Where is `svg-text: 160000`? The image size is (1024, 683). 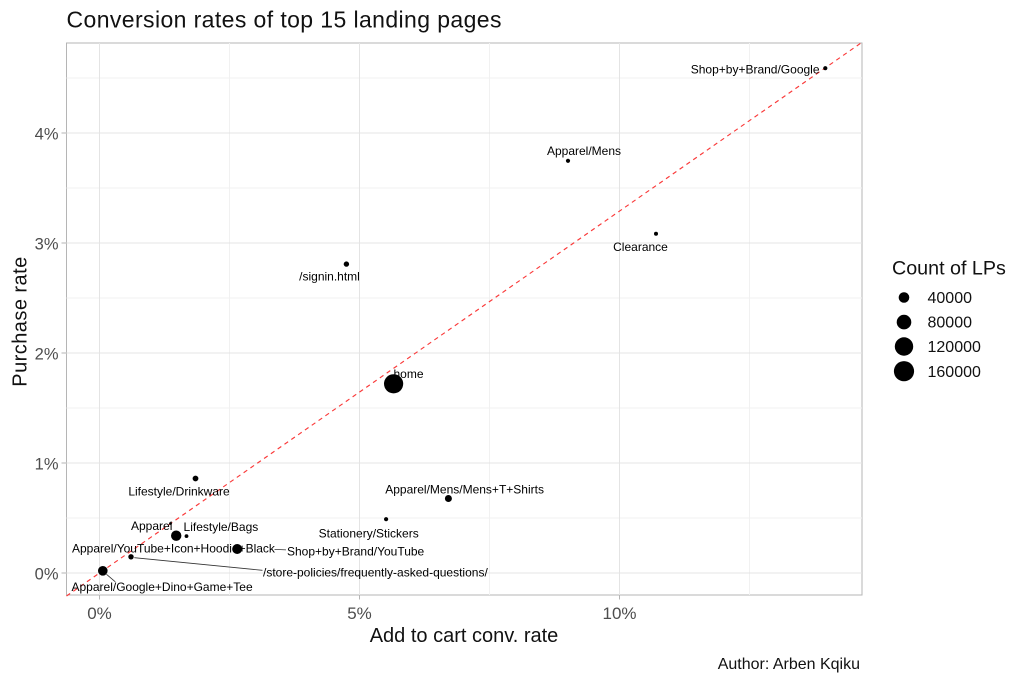
svg-text: 160000 is located at coordinates (954, 372).